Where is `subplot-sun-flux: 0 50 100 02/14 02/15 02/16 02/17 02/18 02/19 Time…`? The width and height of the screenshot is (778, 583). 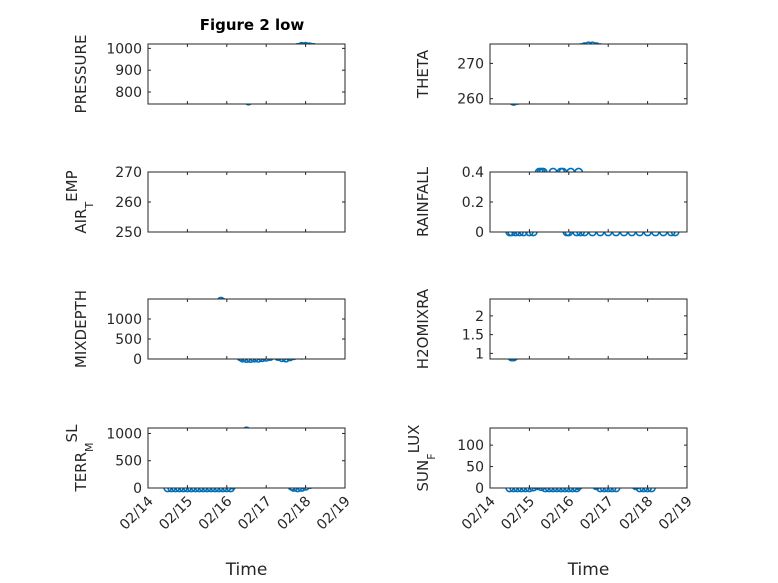
subplot-sun-flux: 0 50 100 02/14 02/15 02/16 02/17 02/18 02/19 Time… is located at coordinates (550, 502).